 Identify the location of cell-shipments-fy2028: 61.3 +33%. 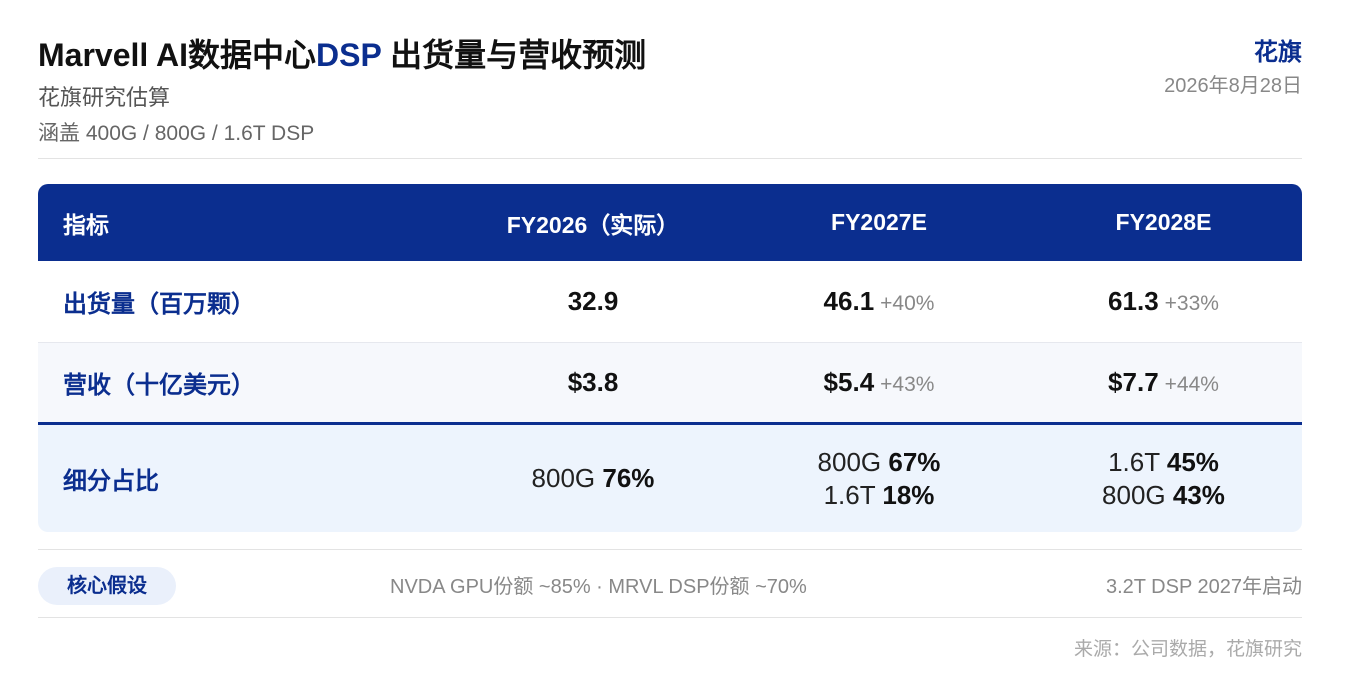
(1163, 301).